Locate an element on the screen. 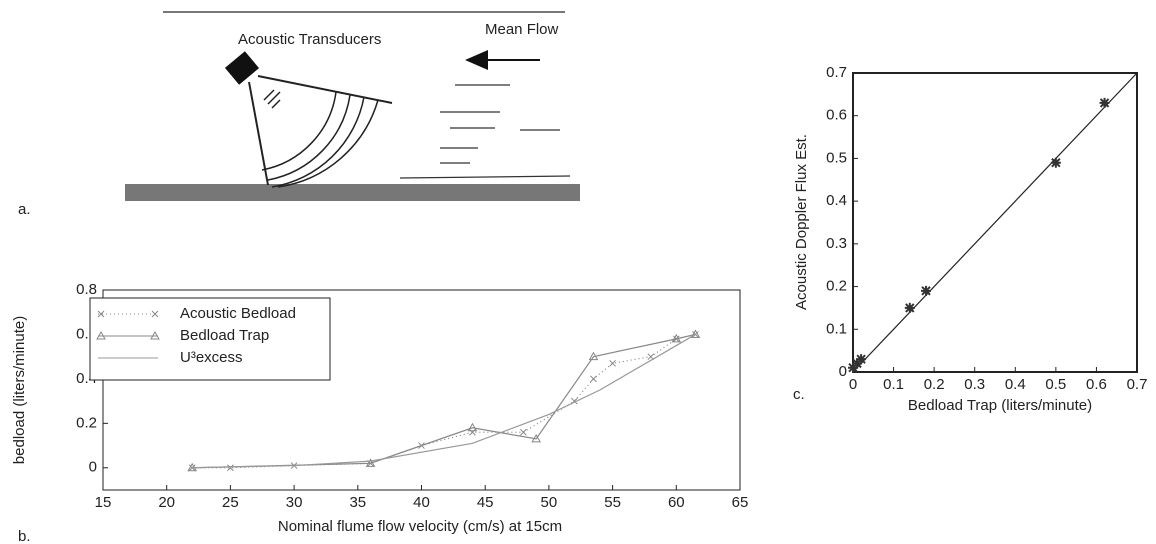  panel-label: a. is located at coordinates (24, 209).